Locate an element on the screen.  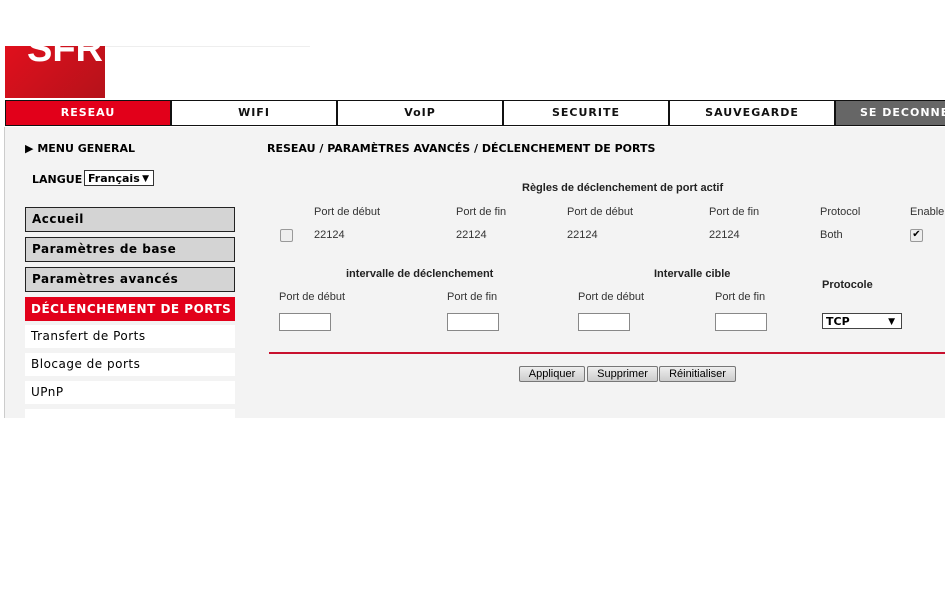
tab-securite: SECURITE is located at coordinates (586, 113).